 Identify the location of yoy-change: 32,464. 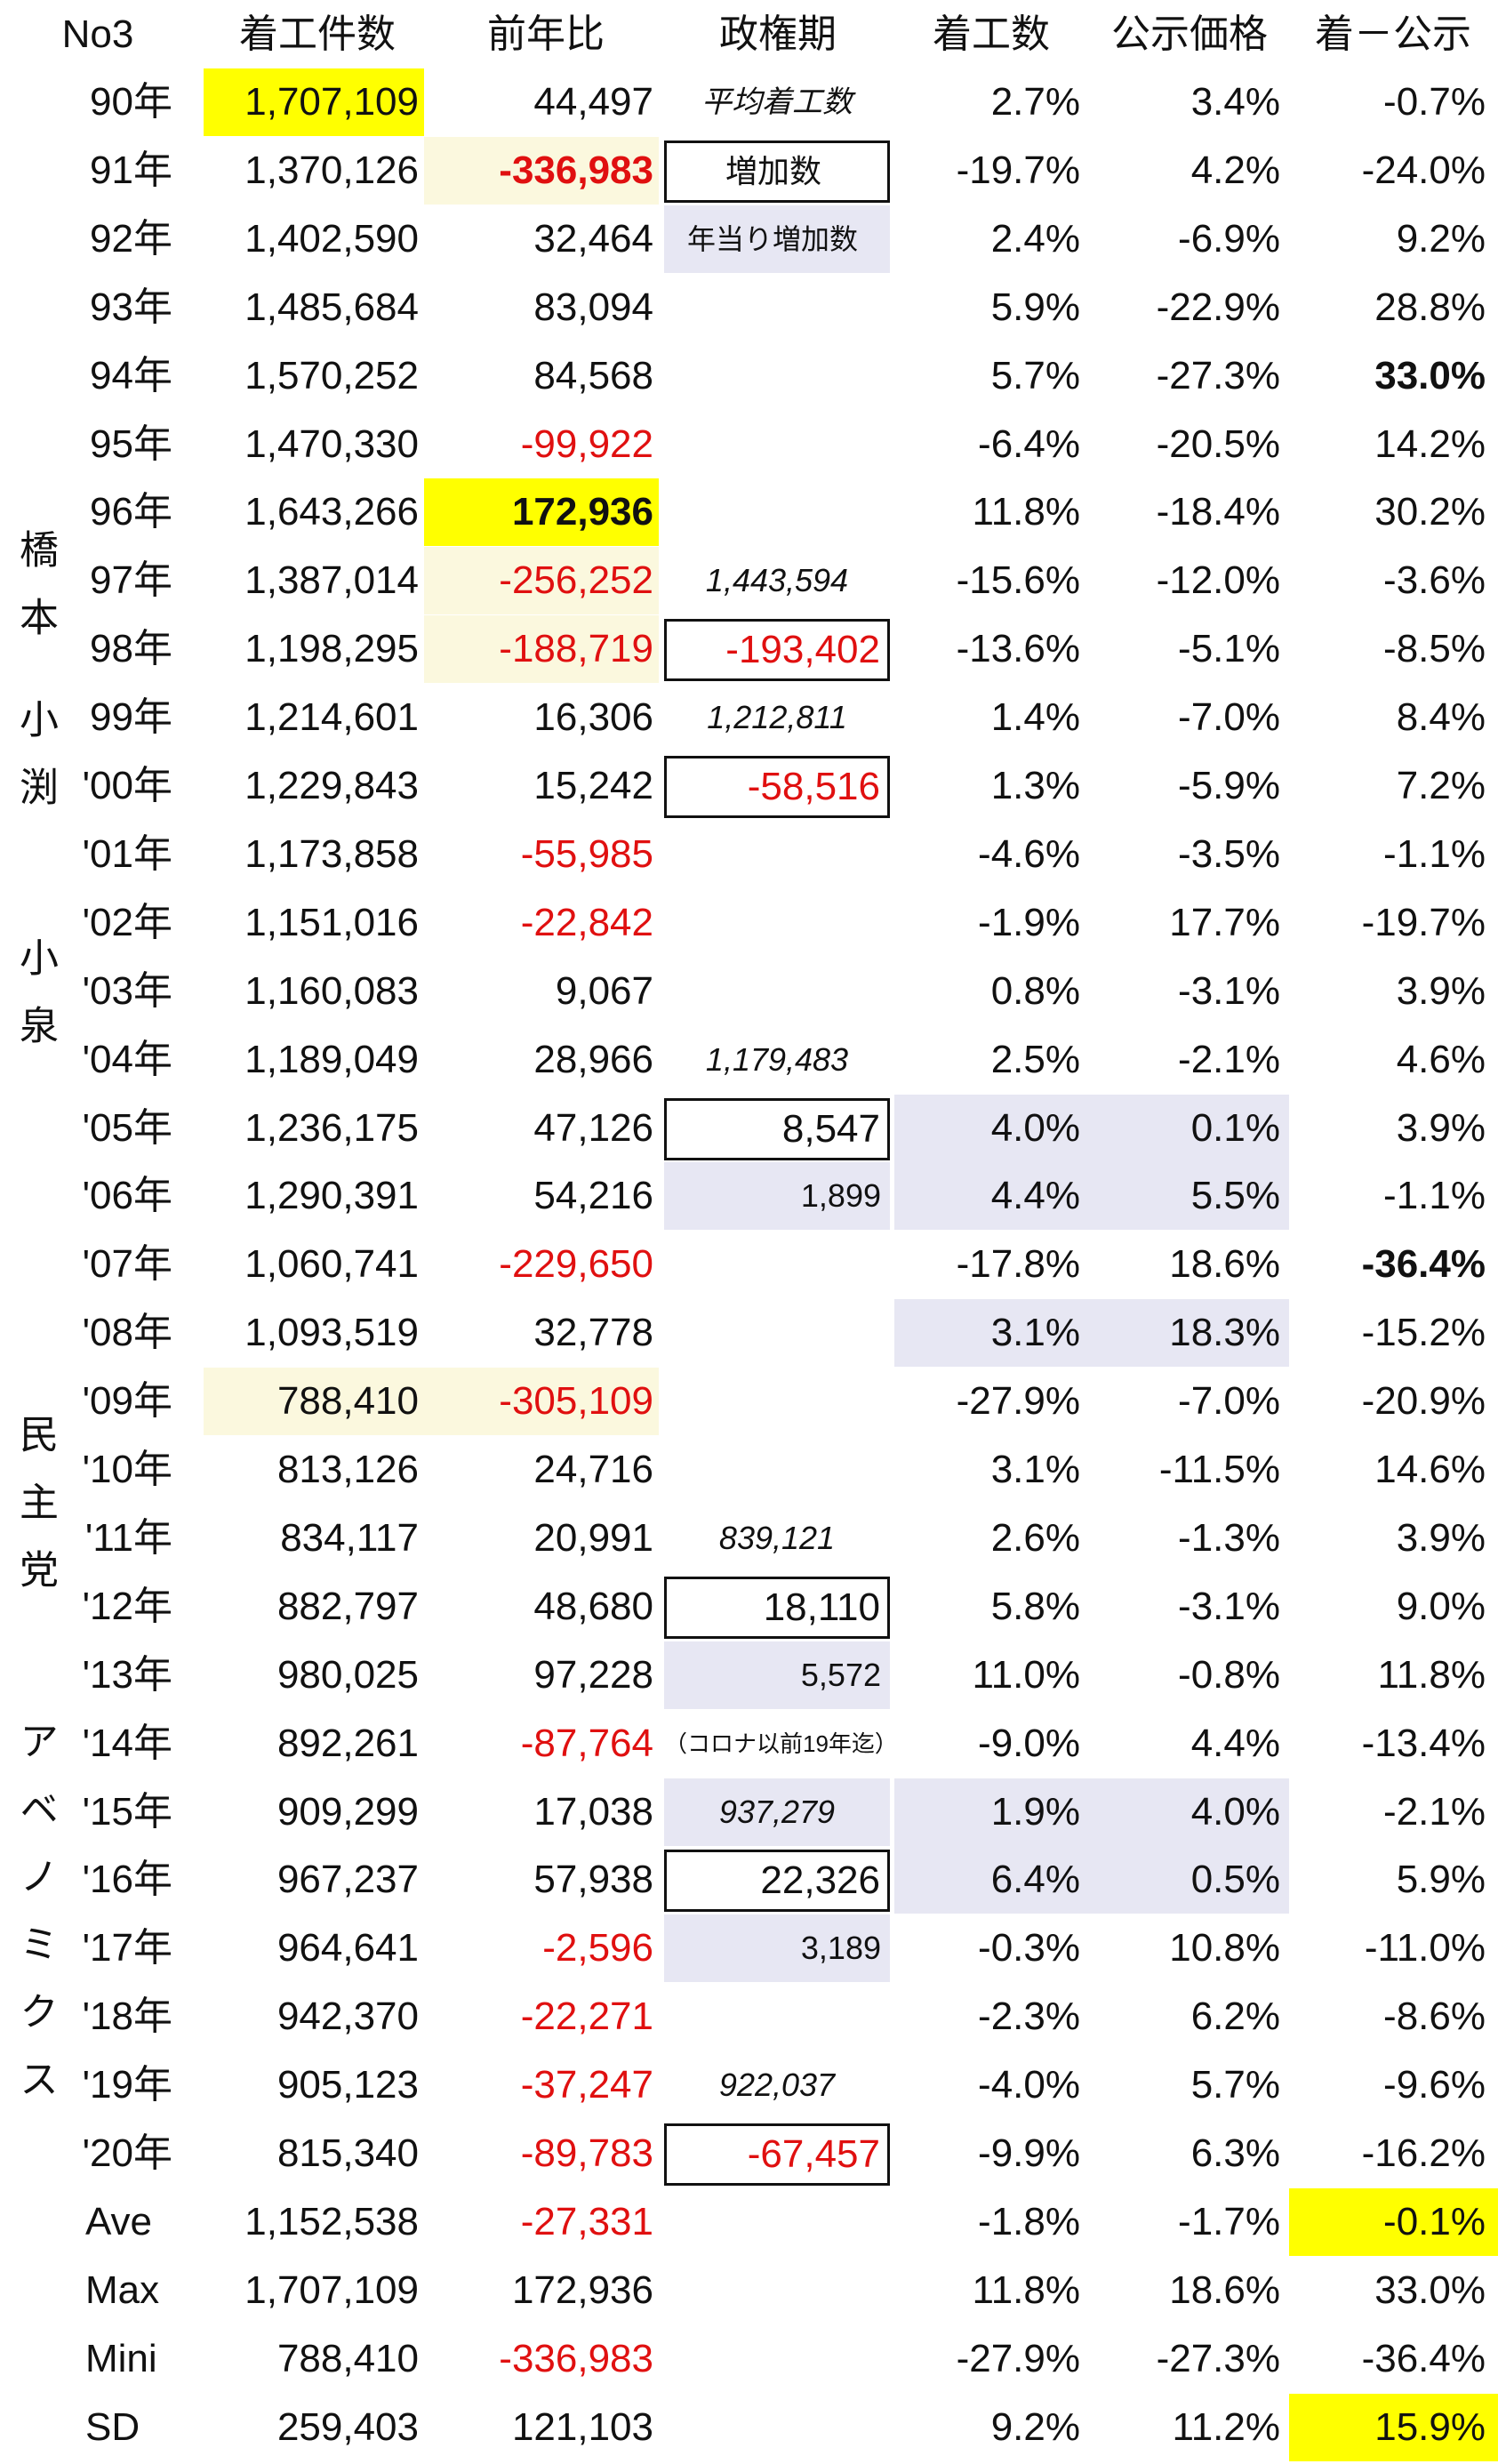
(593, 238).